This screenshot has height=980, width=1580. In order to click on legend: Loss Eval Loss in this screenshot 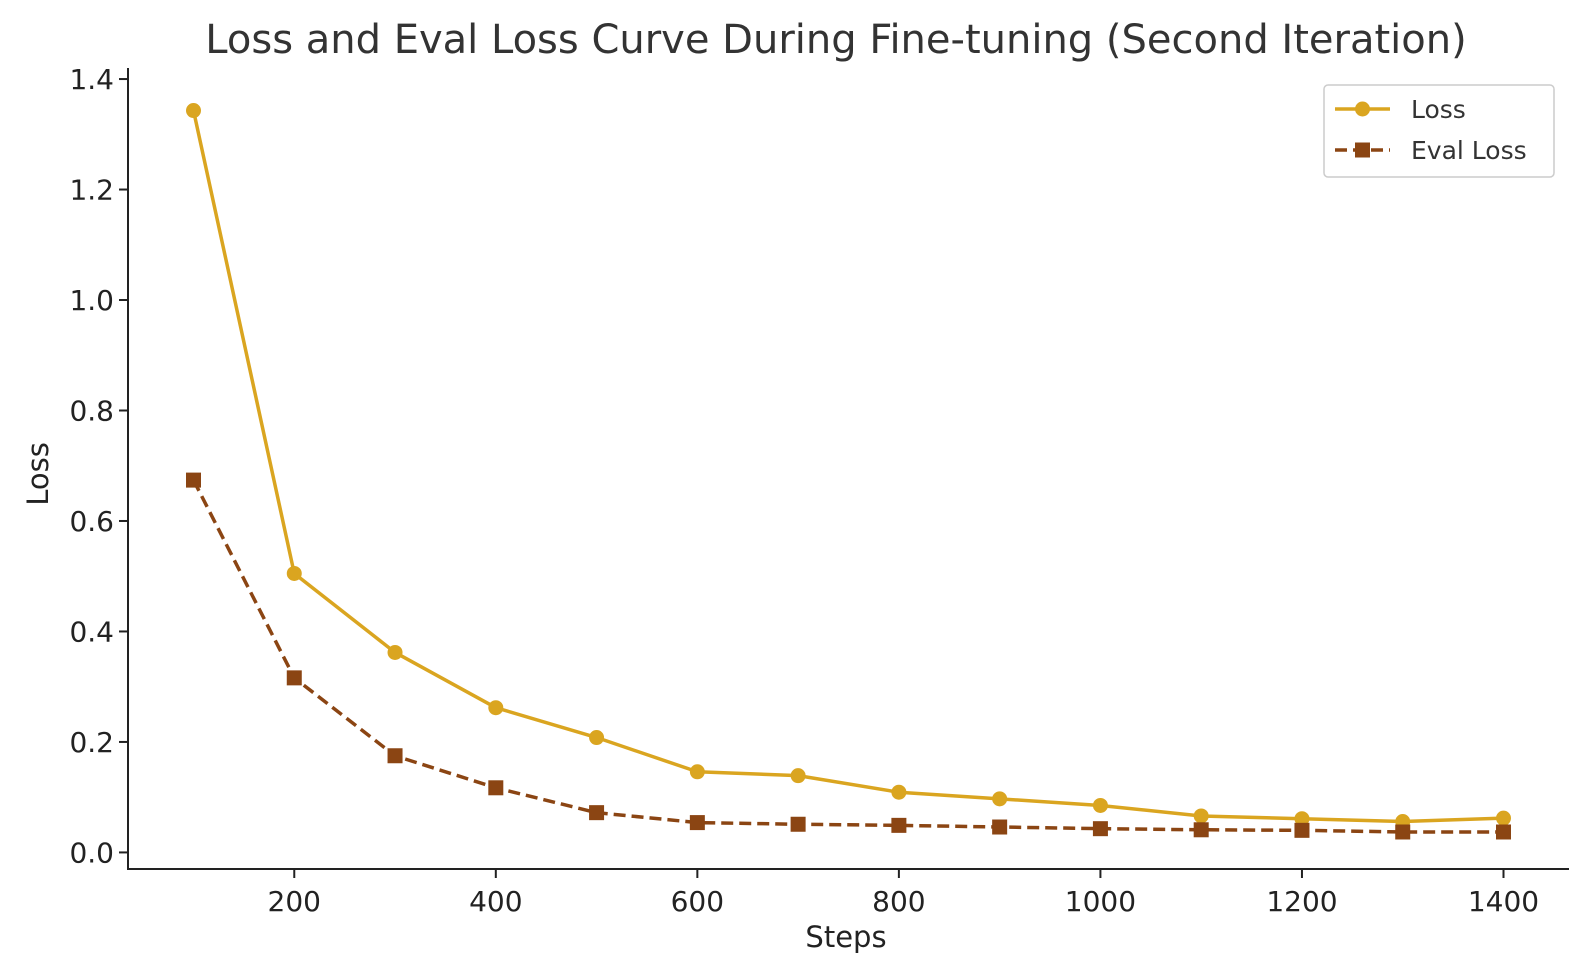, I will do `click(1439, 131)`.